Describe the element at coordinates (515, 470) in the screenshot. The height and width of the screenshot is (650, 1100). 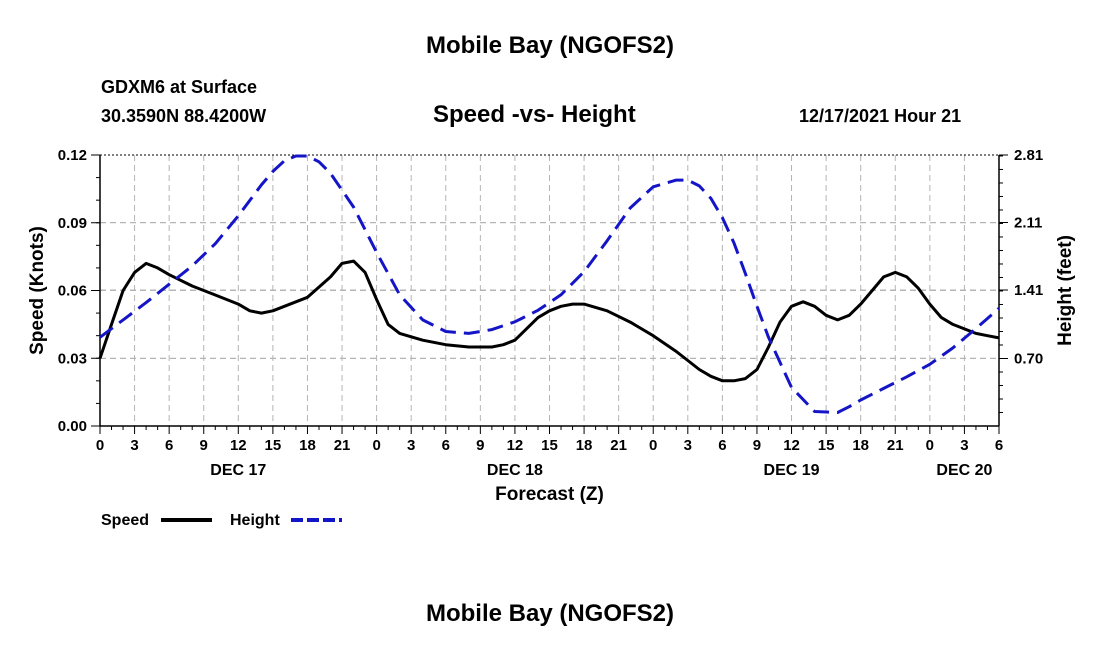
I see `x-day-label: DEC 18` at that location.